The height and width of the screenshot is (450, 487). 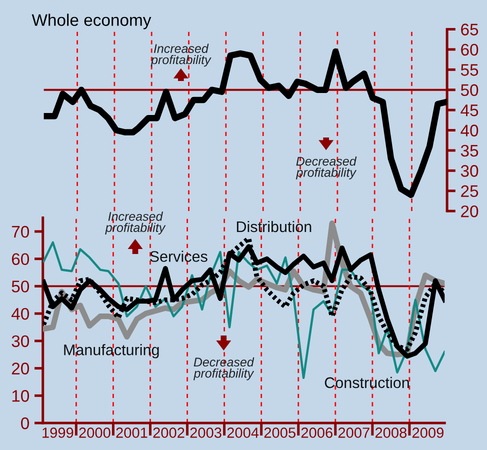 I want to click on y-tick-label: 25, so click(x=469, y=191).